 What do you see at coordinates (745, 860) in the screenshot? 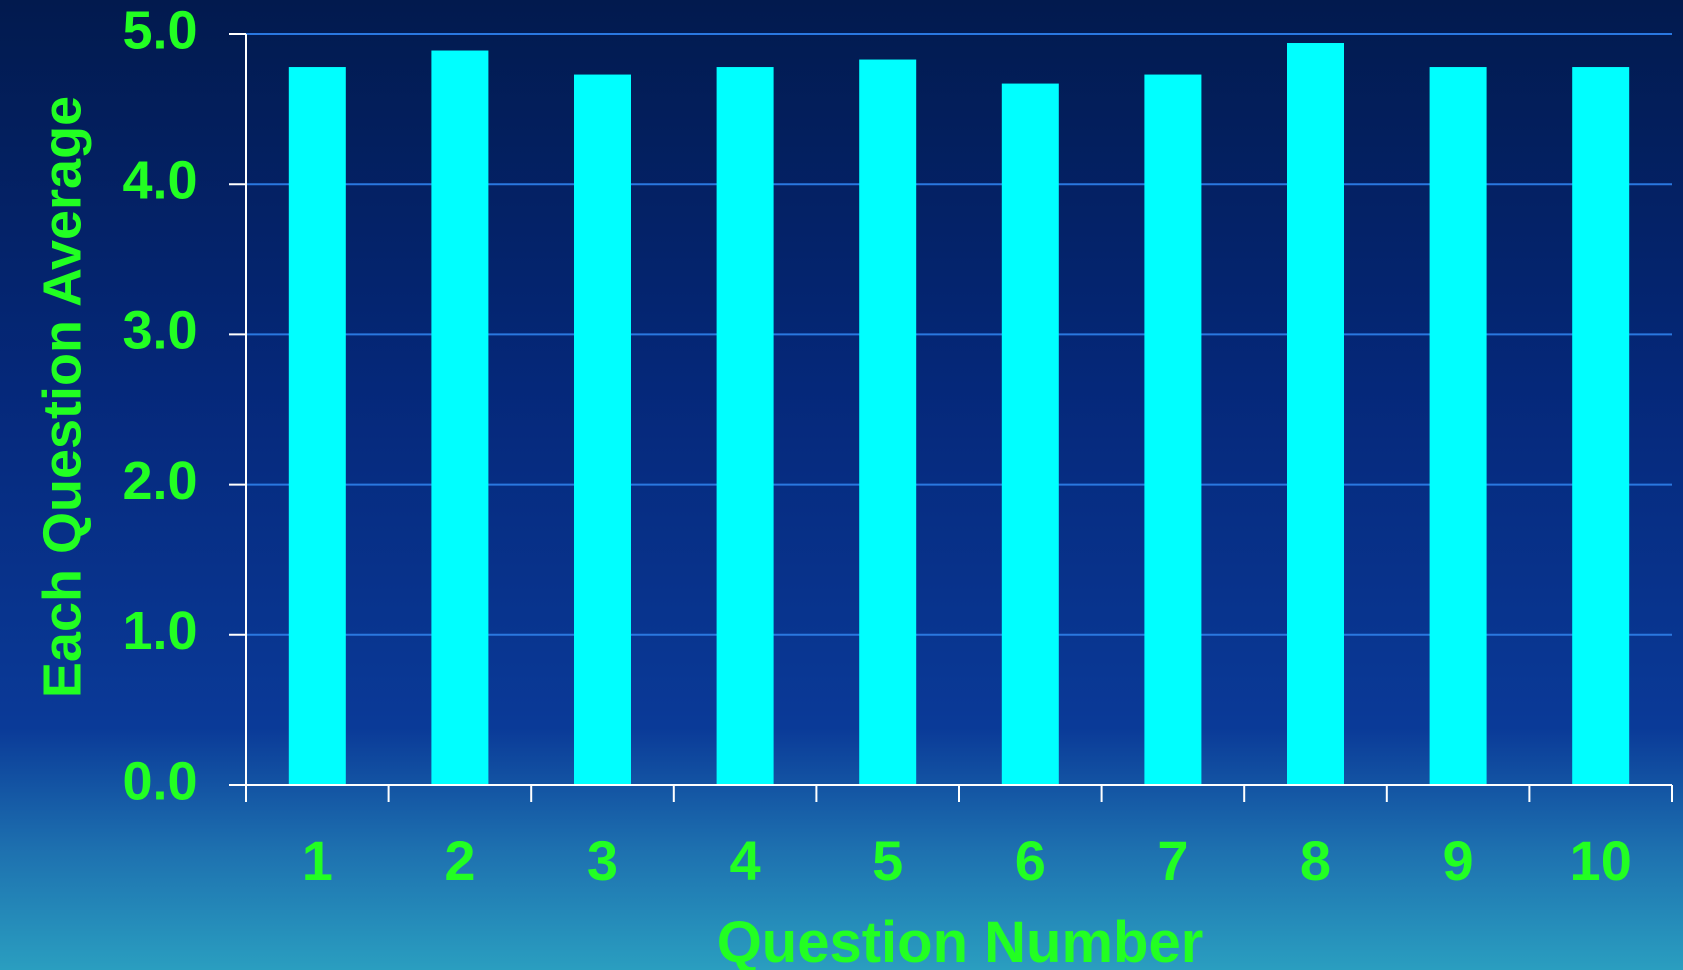
I see `x-tick-label: 4` at bounding box center [745, 860].